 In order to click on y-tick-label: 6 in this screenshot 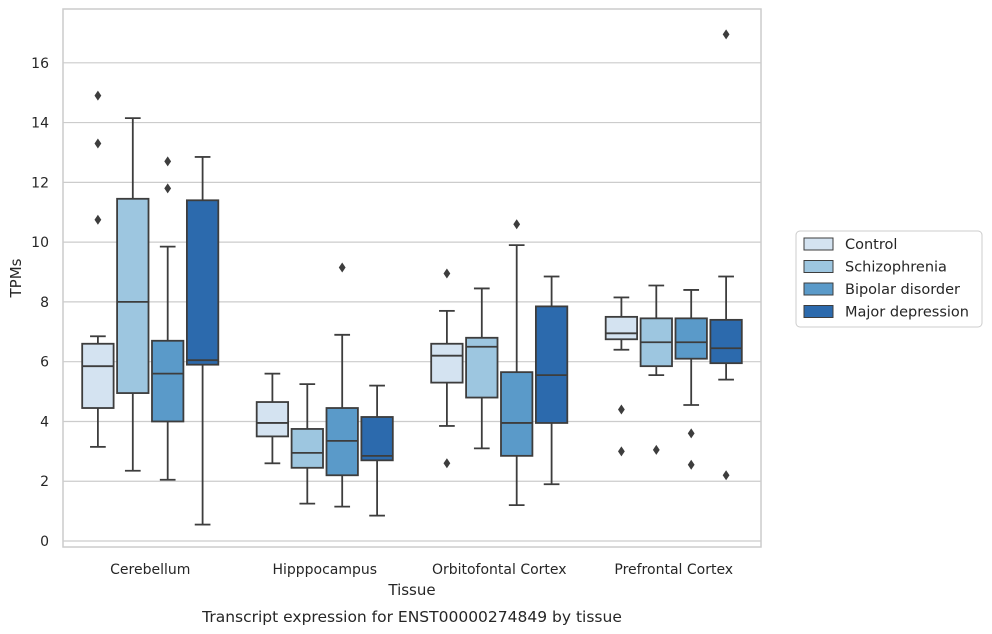, I will do `click(44, 363)`.